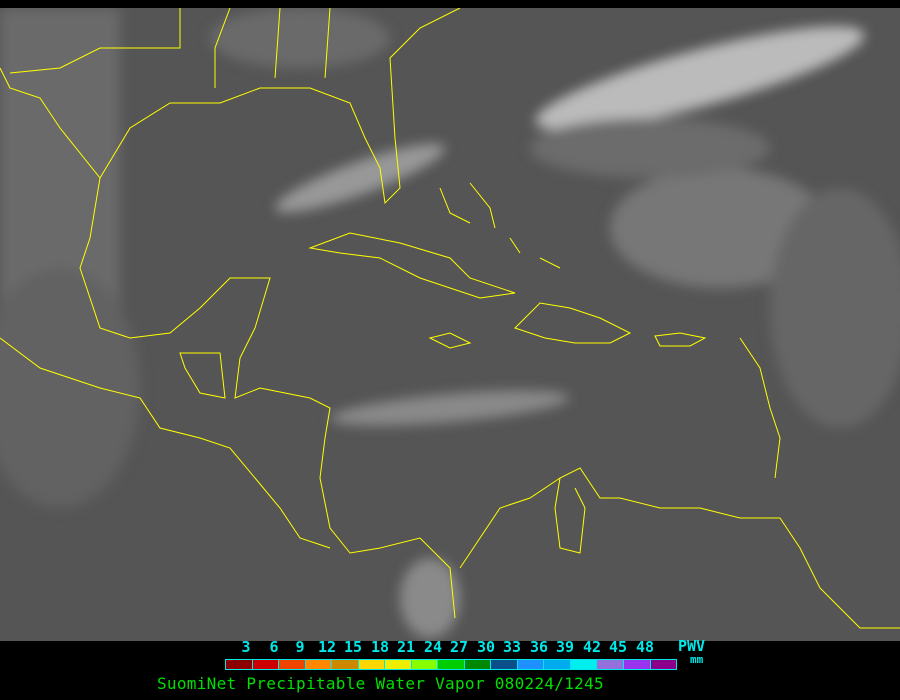 The image size is (900, 700). What do you see at coordinates (353, 647) in the screenshot?
I see `legend-tick: 15` at bounding box center [353, 647].